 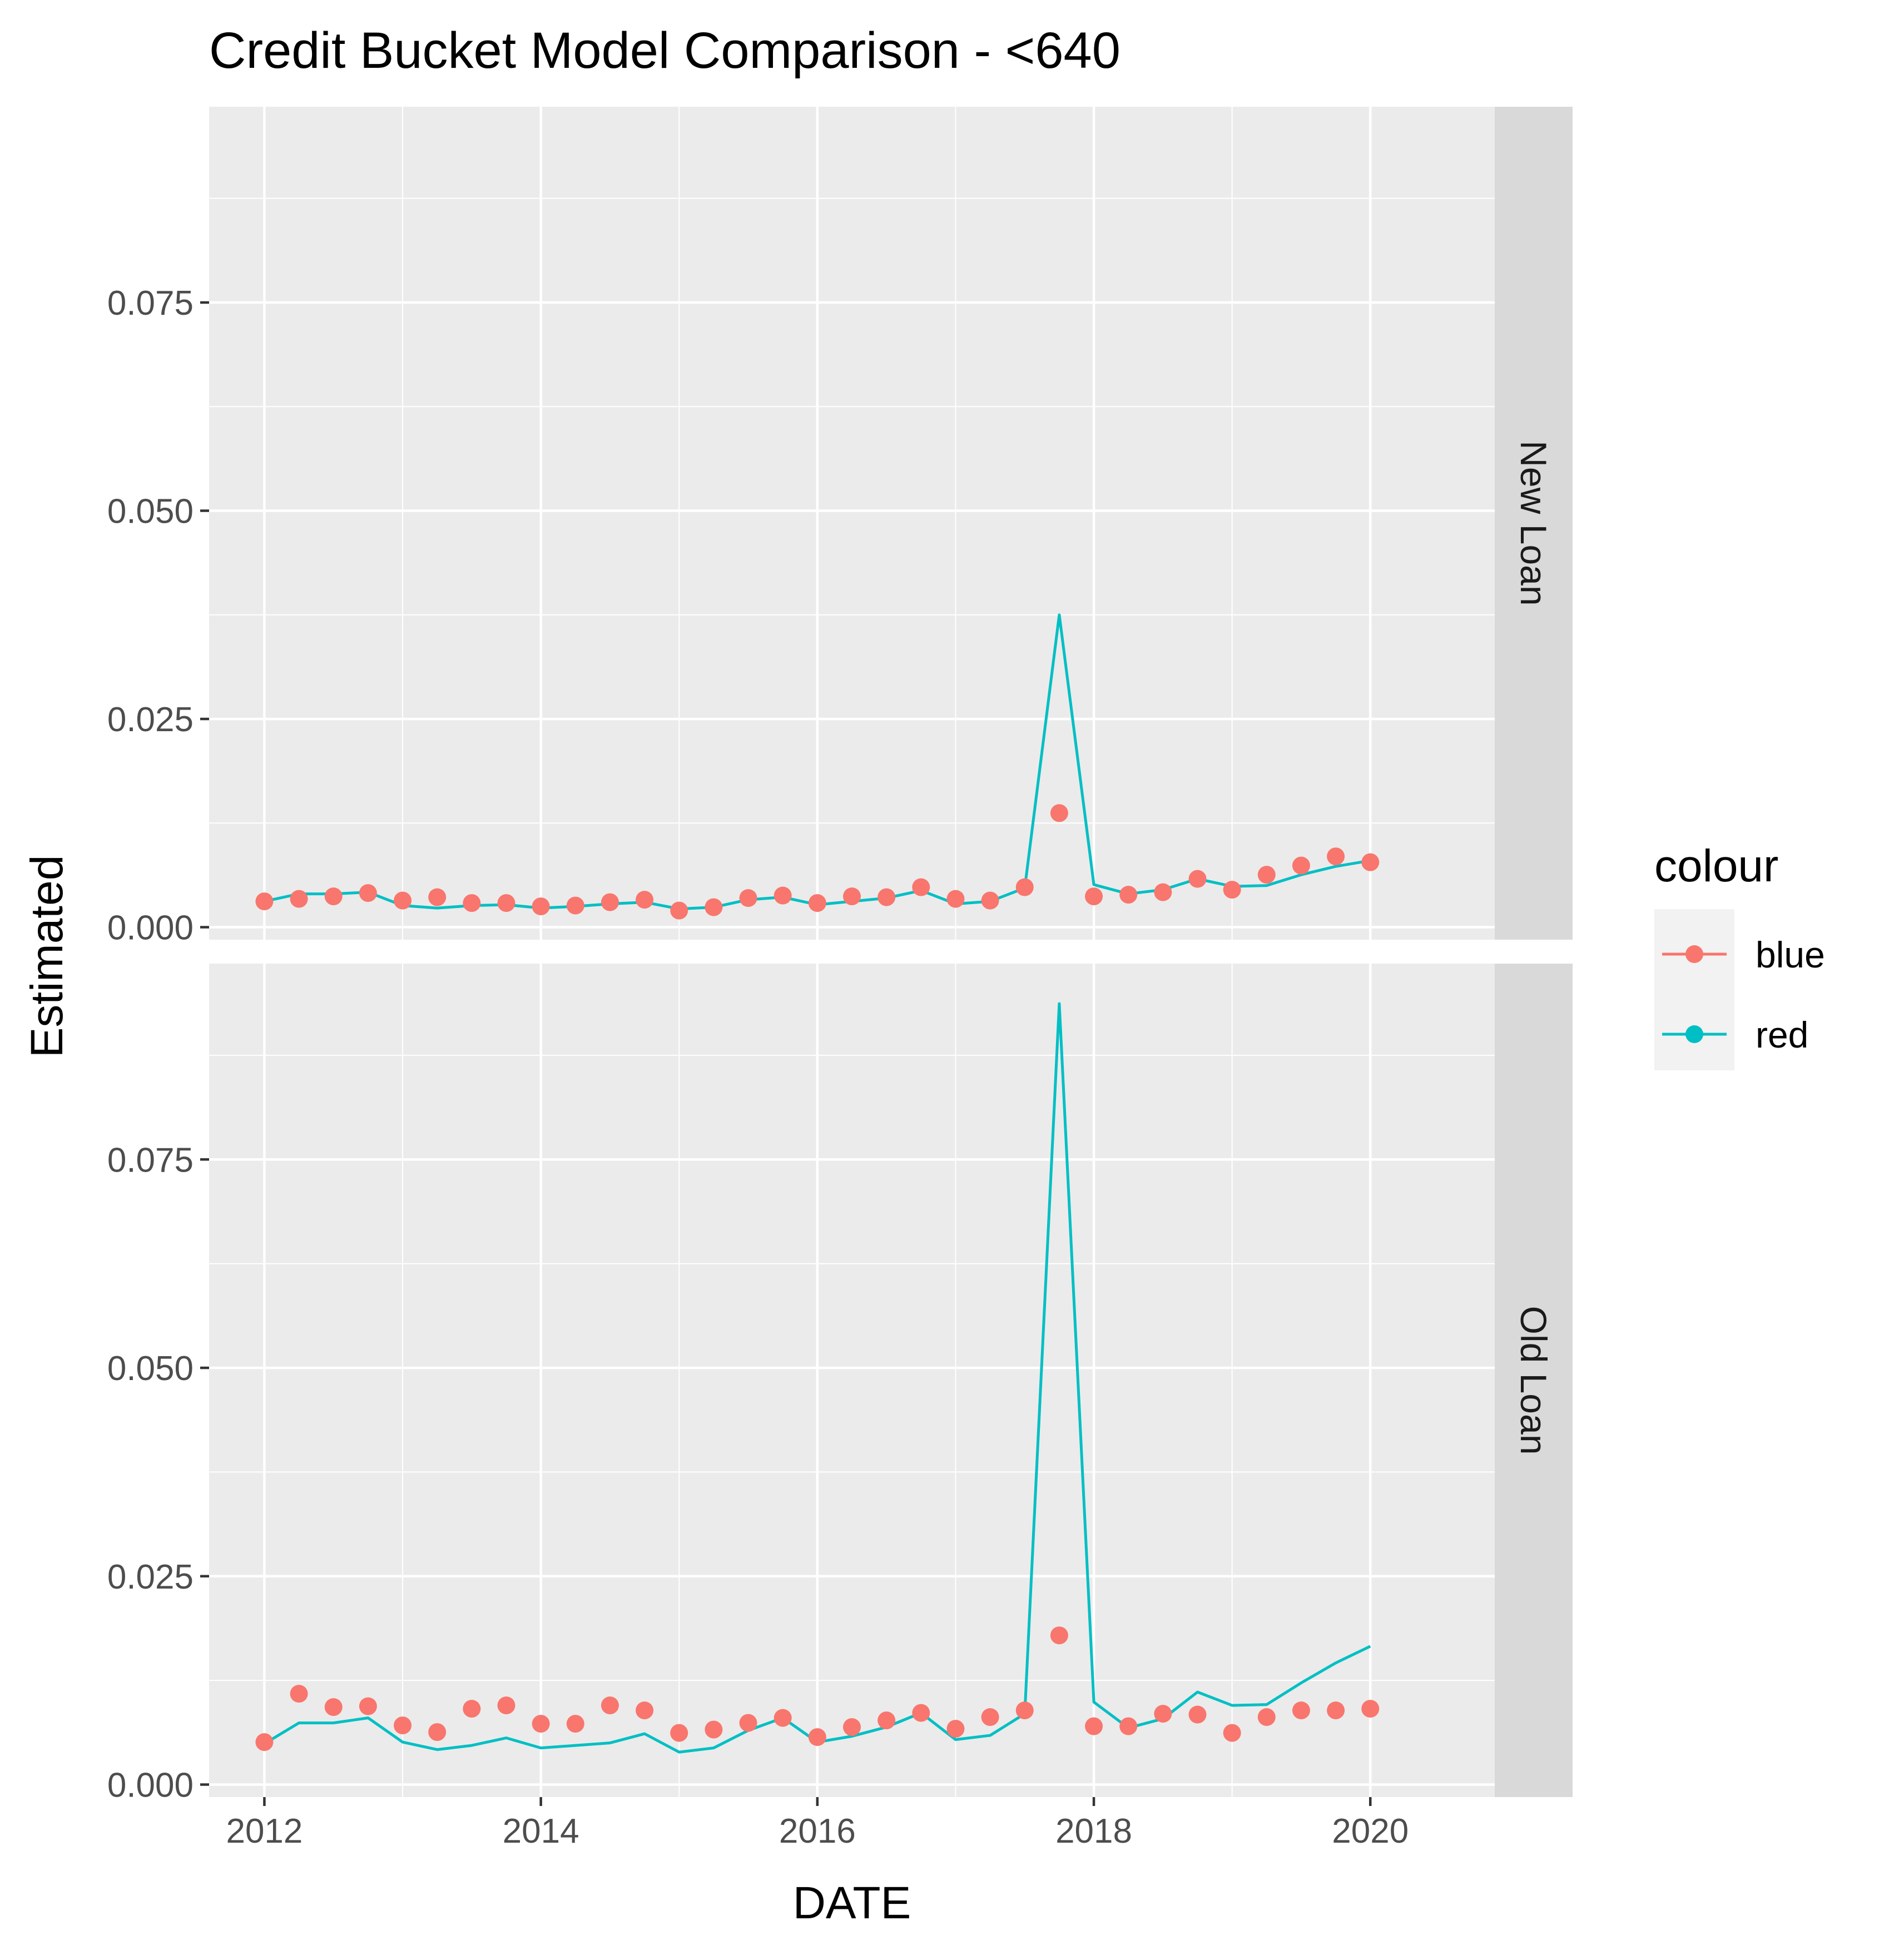 I want to click on y-axis-label: Estimated, so click(x=47, y=957).